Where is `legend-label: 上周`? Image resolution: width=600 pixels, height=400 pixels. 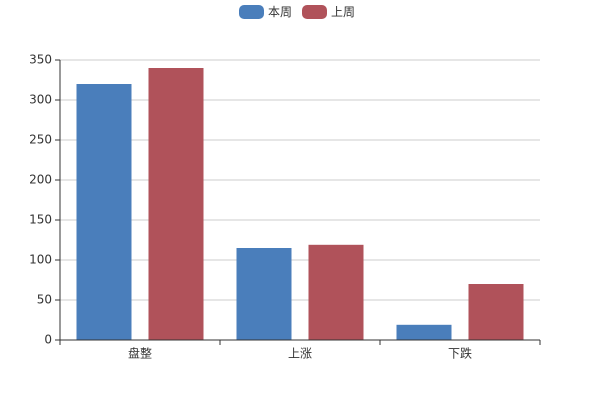 legend-label: 上周 is located at coordinates (343, 12).